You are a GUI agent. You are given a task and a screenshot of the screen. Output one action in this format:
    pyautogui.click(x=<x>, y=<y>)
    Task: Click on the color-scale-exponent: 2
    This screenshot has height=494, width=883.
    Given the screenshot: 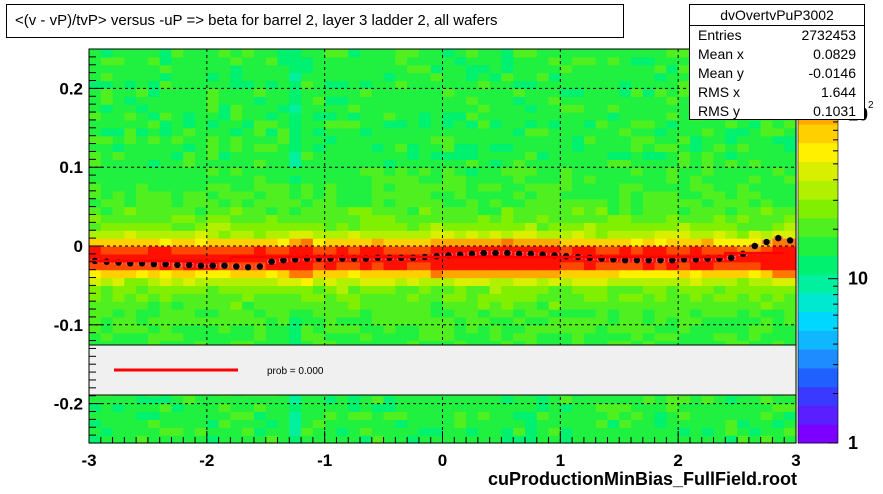 What is the action you would take?
    pyautogui.click(x=871, y=105)
    